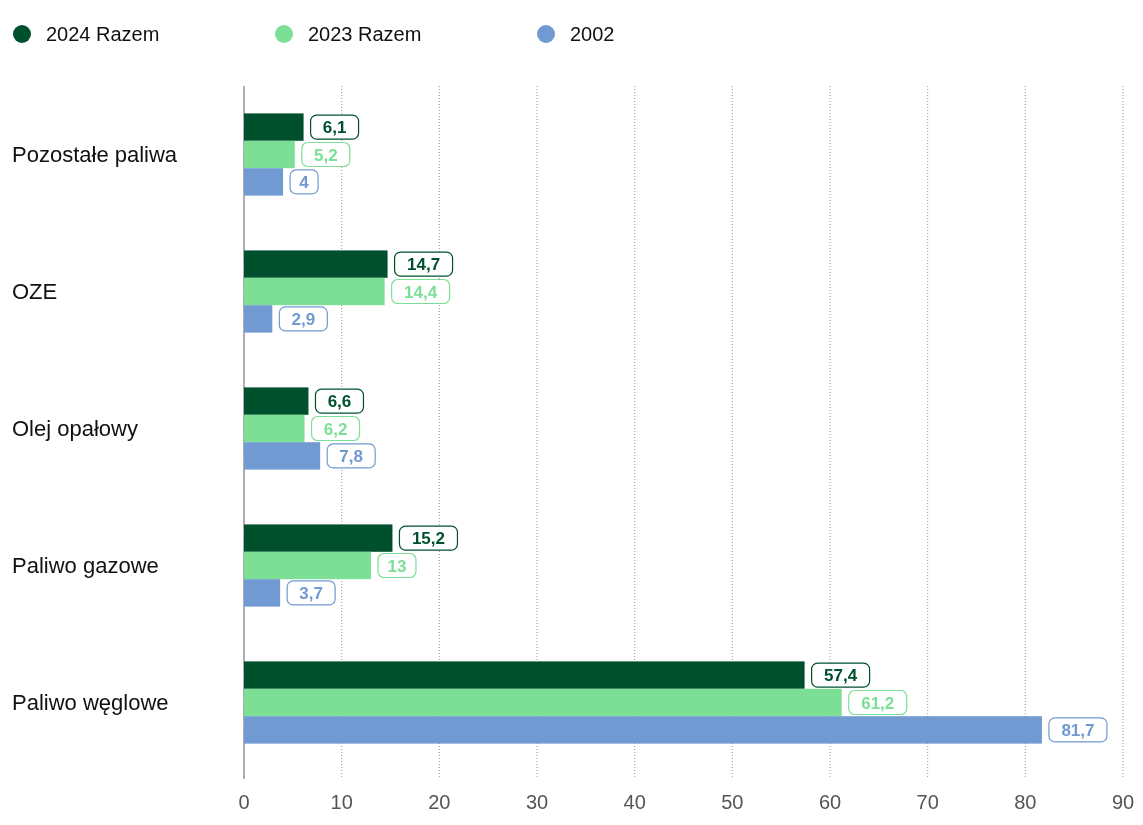 Image resolution: width=1143 pixels, height=825 pixels. What do you see at coordinates (75, 428) in the screenshot?
I see `y-tick-label: Olej opałowy` at bounding box center [75, 428].